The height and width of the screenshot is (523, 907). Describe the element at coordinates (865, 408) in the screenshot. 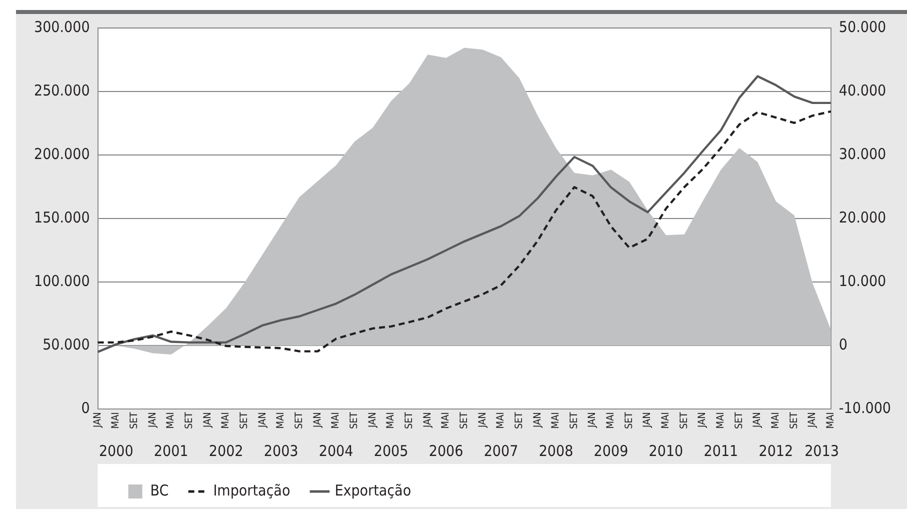

I see `y2-tick-label: -10.000` at that location.